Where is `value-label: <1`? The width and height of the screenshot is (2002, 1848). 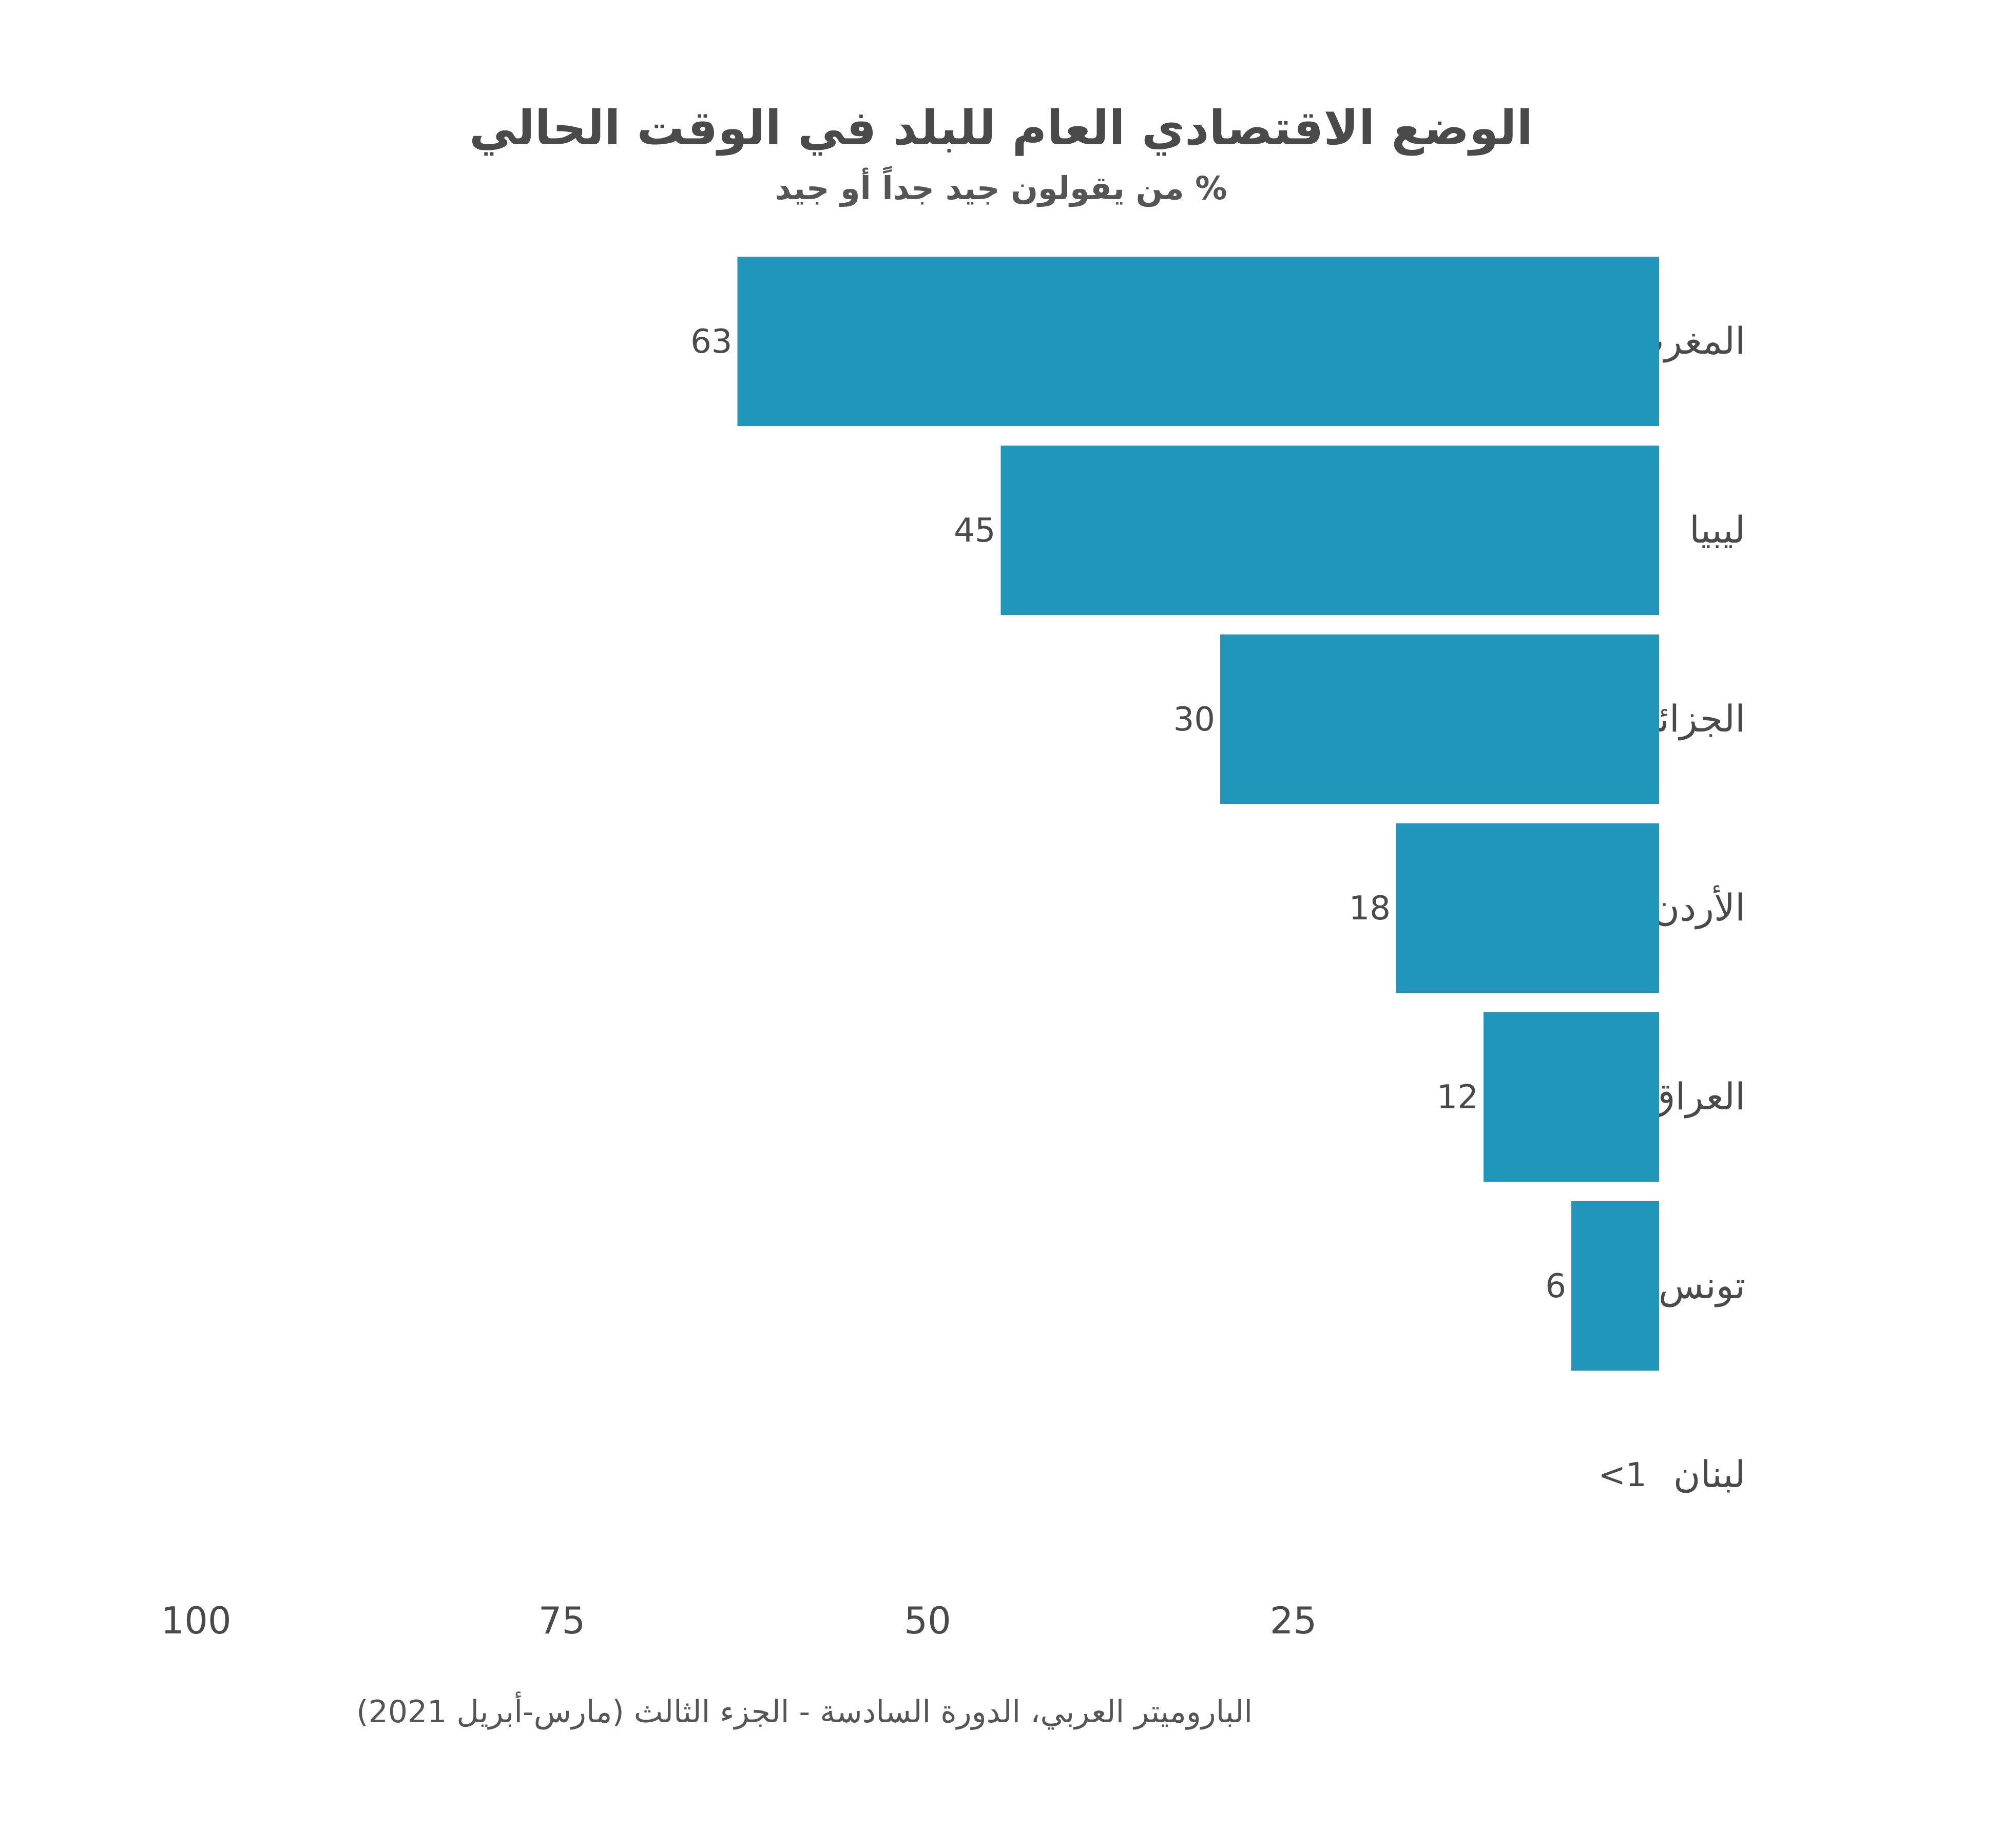 value-label: <1 is located at coordinates (1622, 1475).